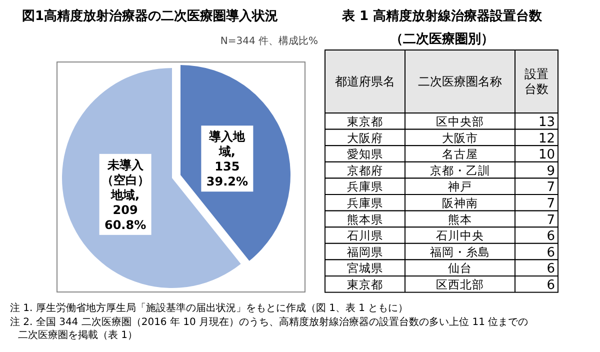 The image size is (600, 352). What do you see at coordinates (125, 195) in the screenshot?
I see `slice-label: 未導入（空白）地域, 209 60.8%` at bounding box center [125, 195].